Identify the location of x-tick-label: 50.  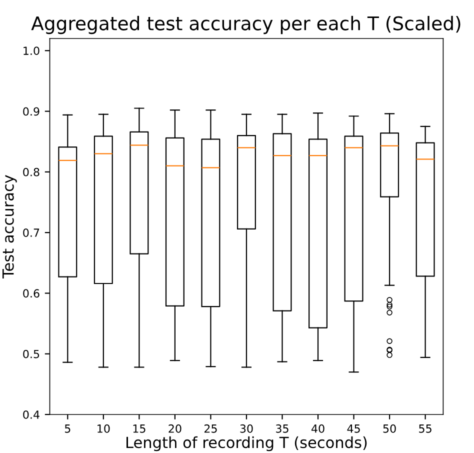
(389, 428).